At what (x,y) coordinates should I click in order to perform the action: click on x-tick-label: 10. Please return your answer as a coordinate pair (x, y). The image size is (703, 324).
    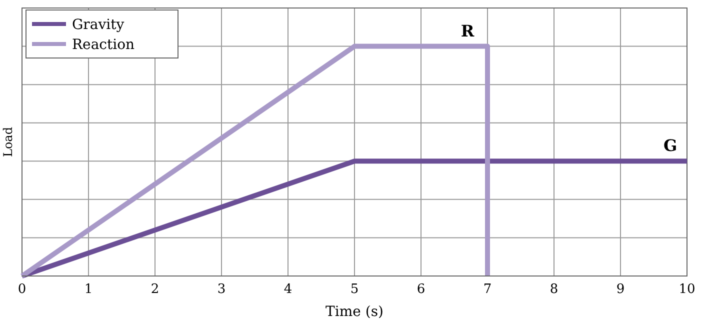
    Looking at the image, I should click on (687, 290).